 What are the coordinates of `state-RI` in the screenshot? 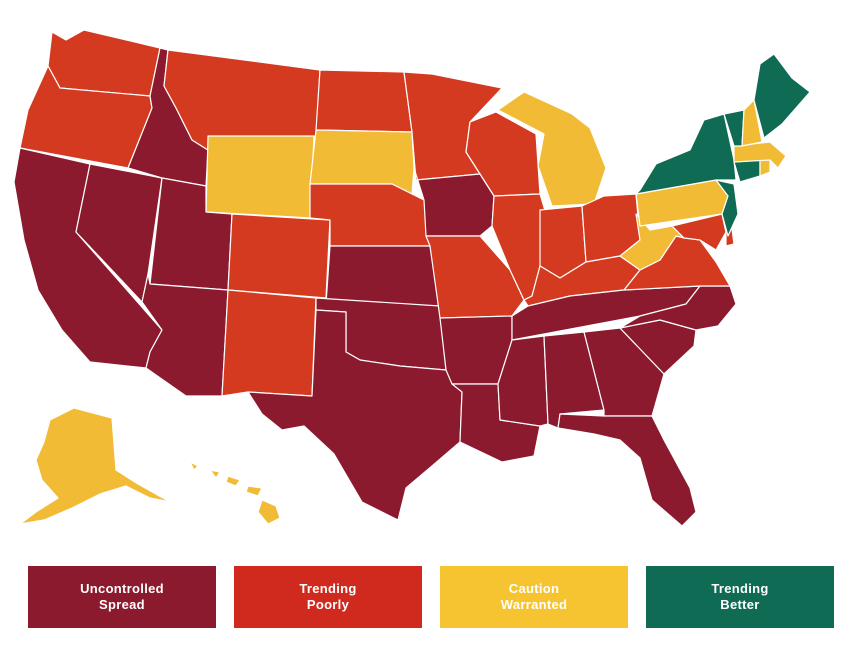 It's located at (765, 168).